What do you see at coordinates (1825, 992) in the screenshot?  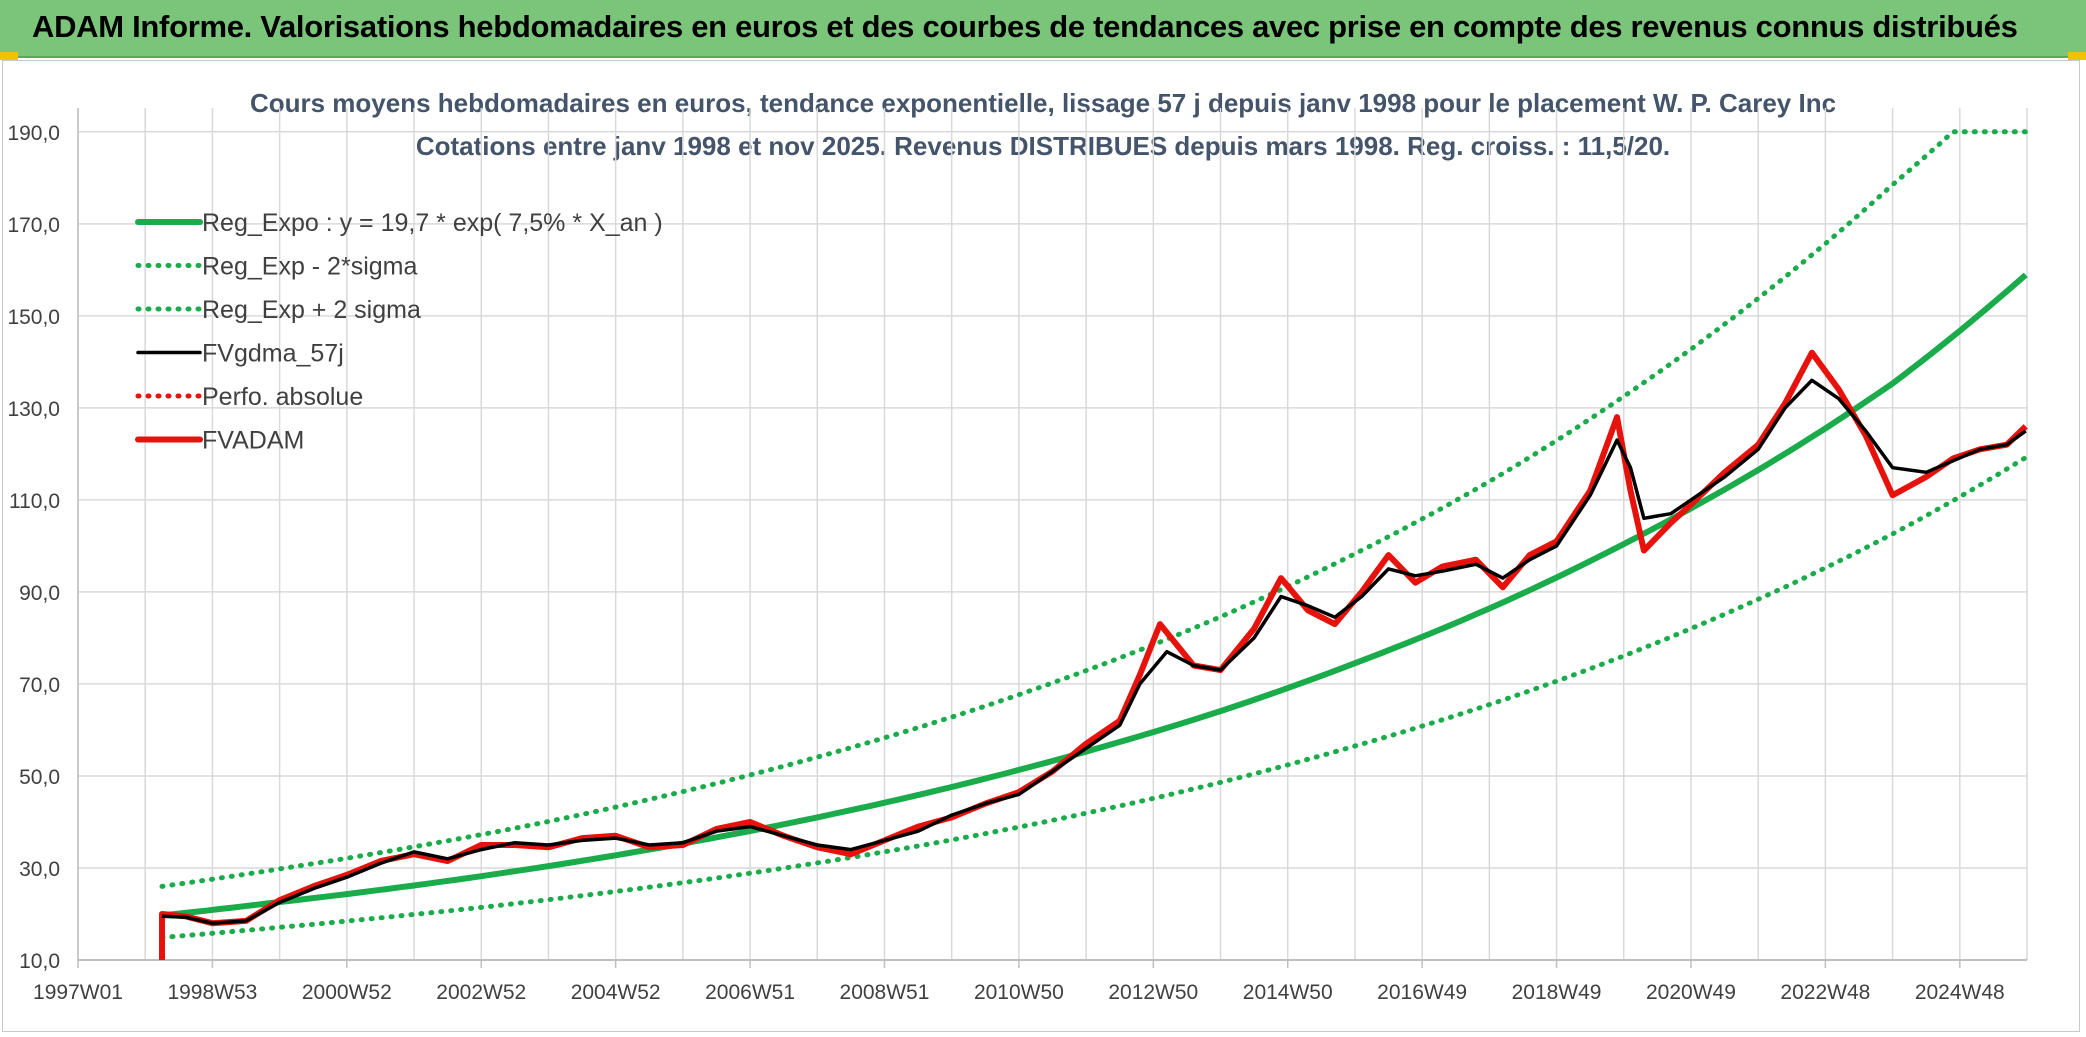 I see `x-tick-label: 2022W48` at bounding box center [1825, 992].